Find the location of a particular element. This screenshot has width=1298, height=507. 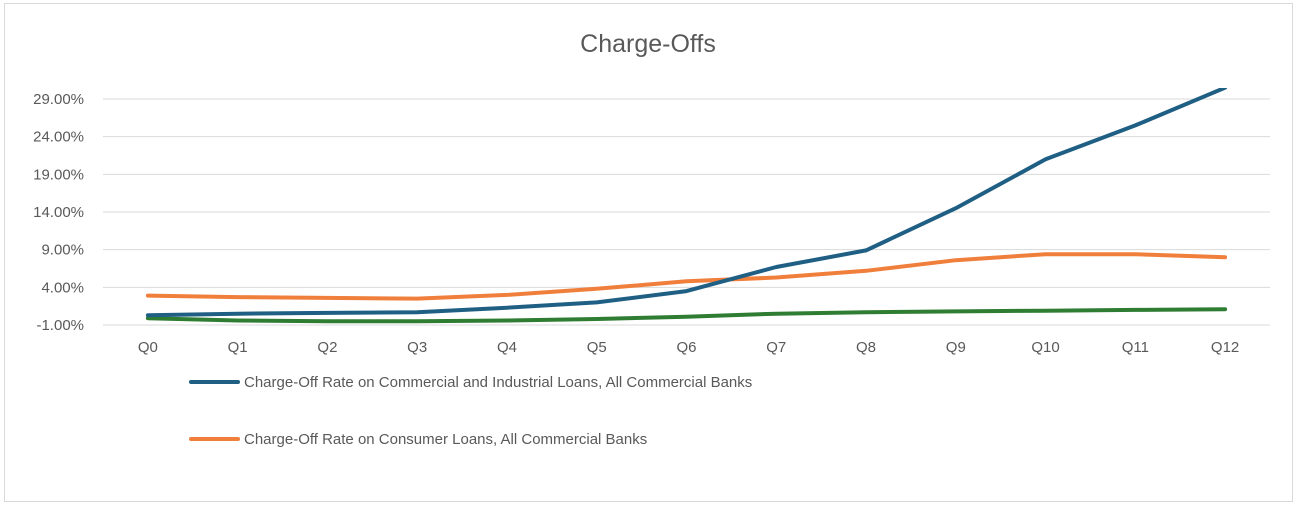

x-tick-label: Q12 is located at coordinates (1225, 347).